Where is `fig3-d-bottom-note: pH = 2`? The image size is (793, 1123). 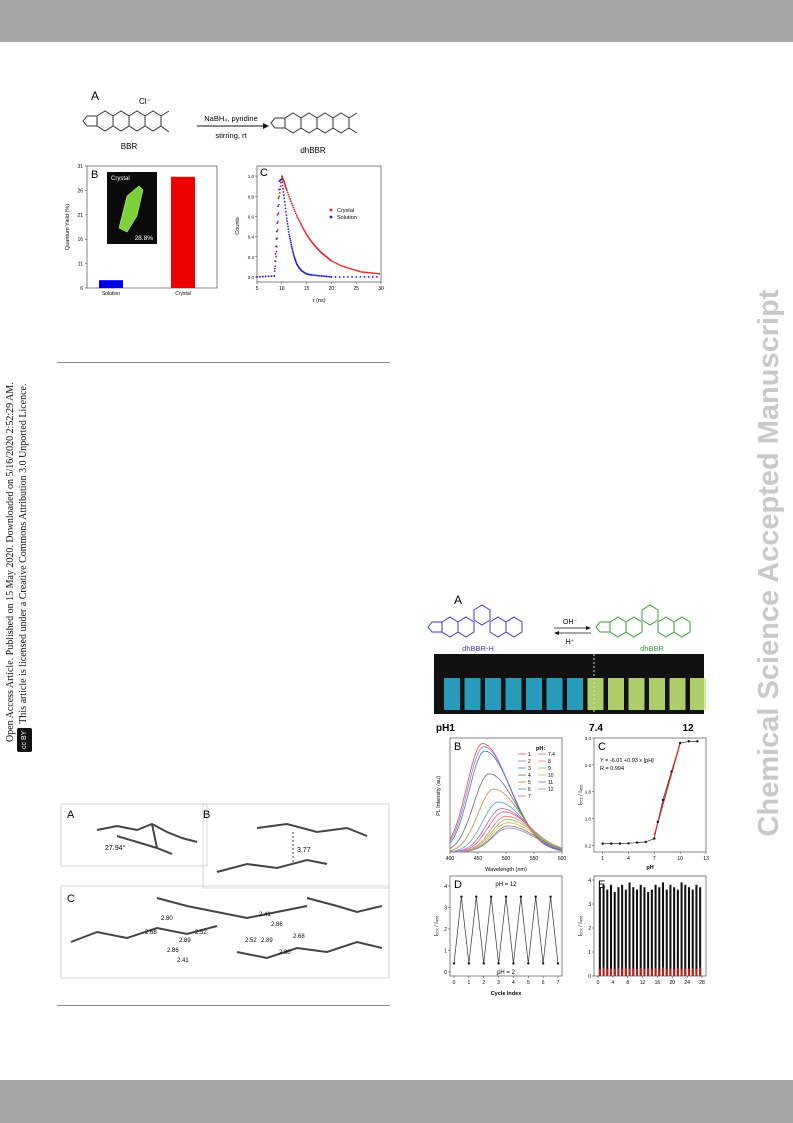
fig3-d-bottom-note: pH = 2 is located at coordinates (506, 973).